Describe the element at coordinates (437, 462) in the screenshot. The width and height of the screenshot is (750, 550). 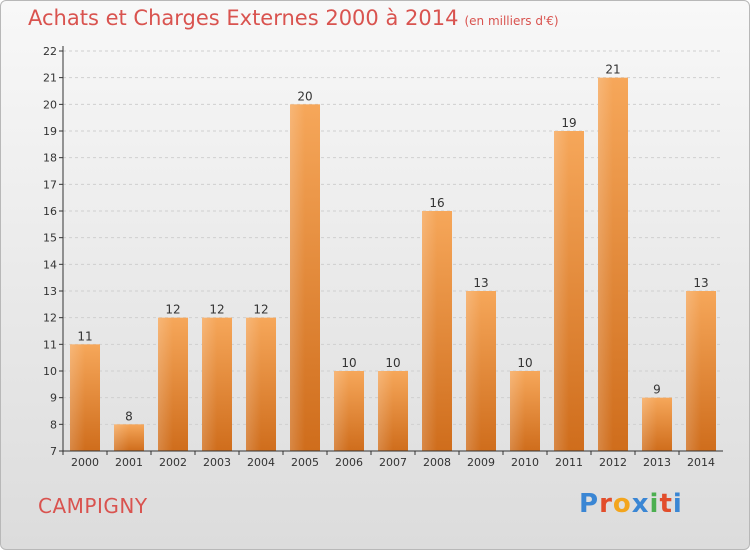
I see `x-tick-label: 2008` at that location.